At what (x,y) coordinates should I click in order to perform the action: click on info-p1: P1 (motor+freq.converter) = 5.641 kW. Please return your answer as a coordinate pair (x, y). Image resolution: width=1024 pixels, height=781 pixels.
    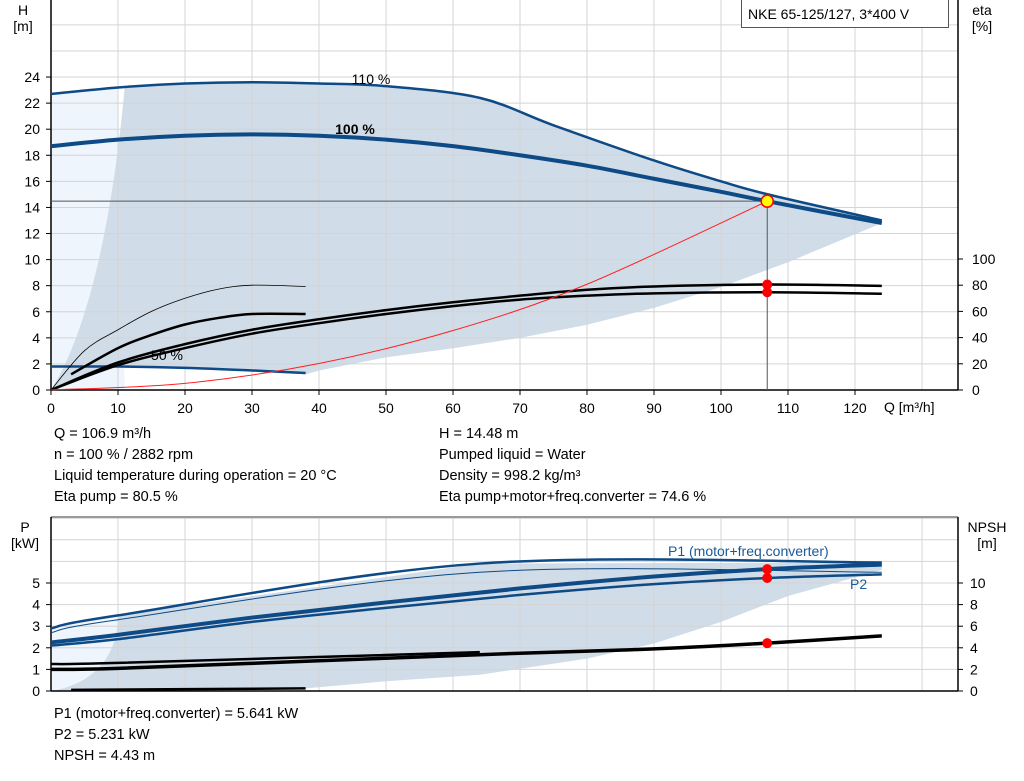
    Looking at the image, I should click on (176, 714).